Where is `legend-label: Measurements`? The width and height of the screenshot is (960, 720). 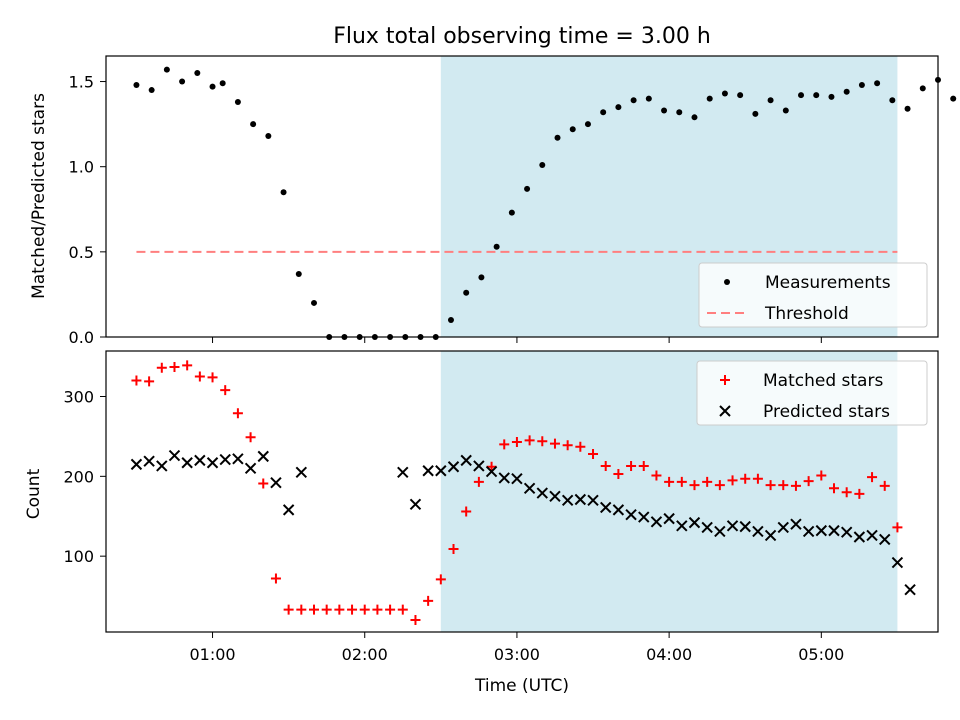 legend-label: Measurements is located at coordinates (828, 283).